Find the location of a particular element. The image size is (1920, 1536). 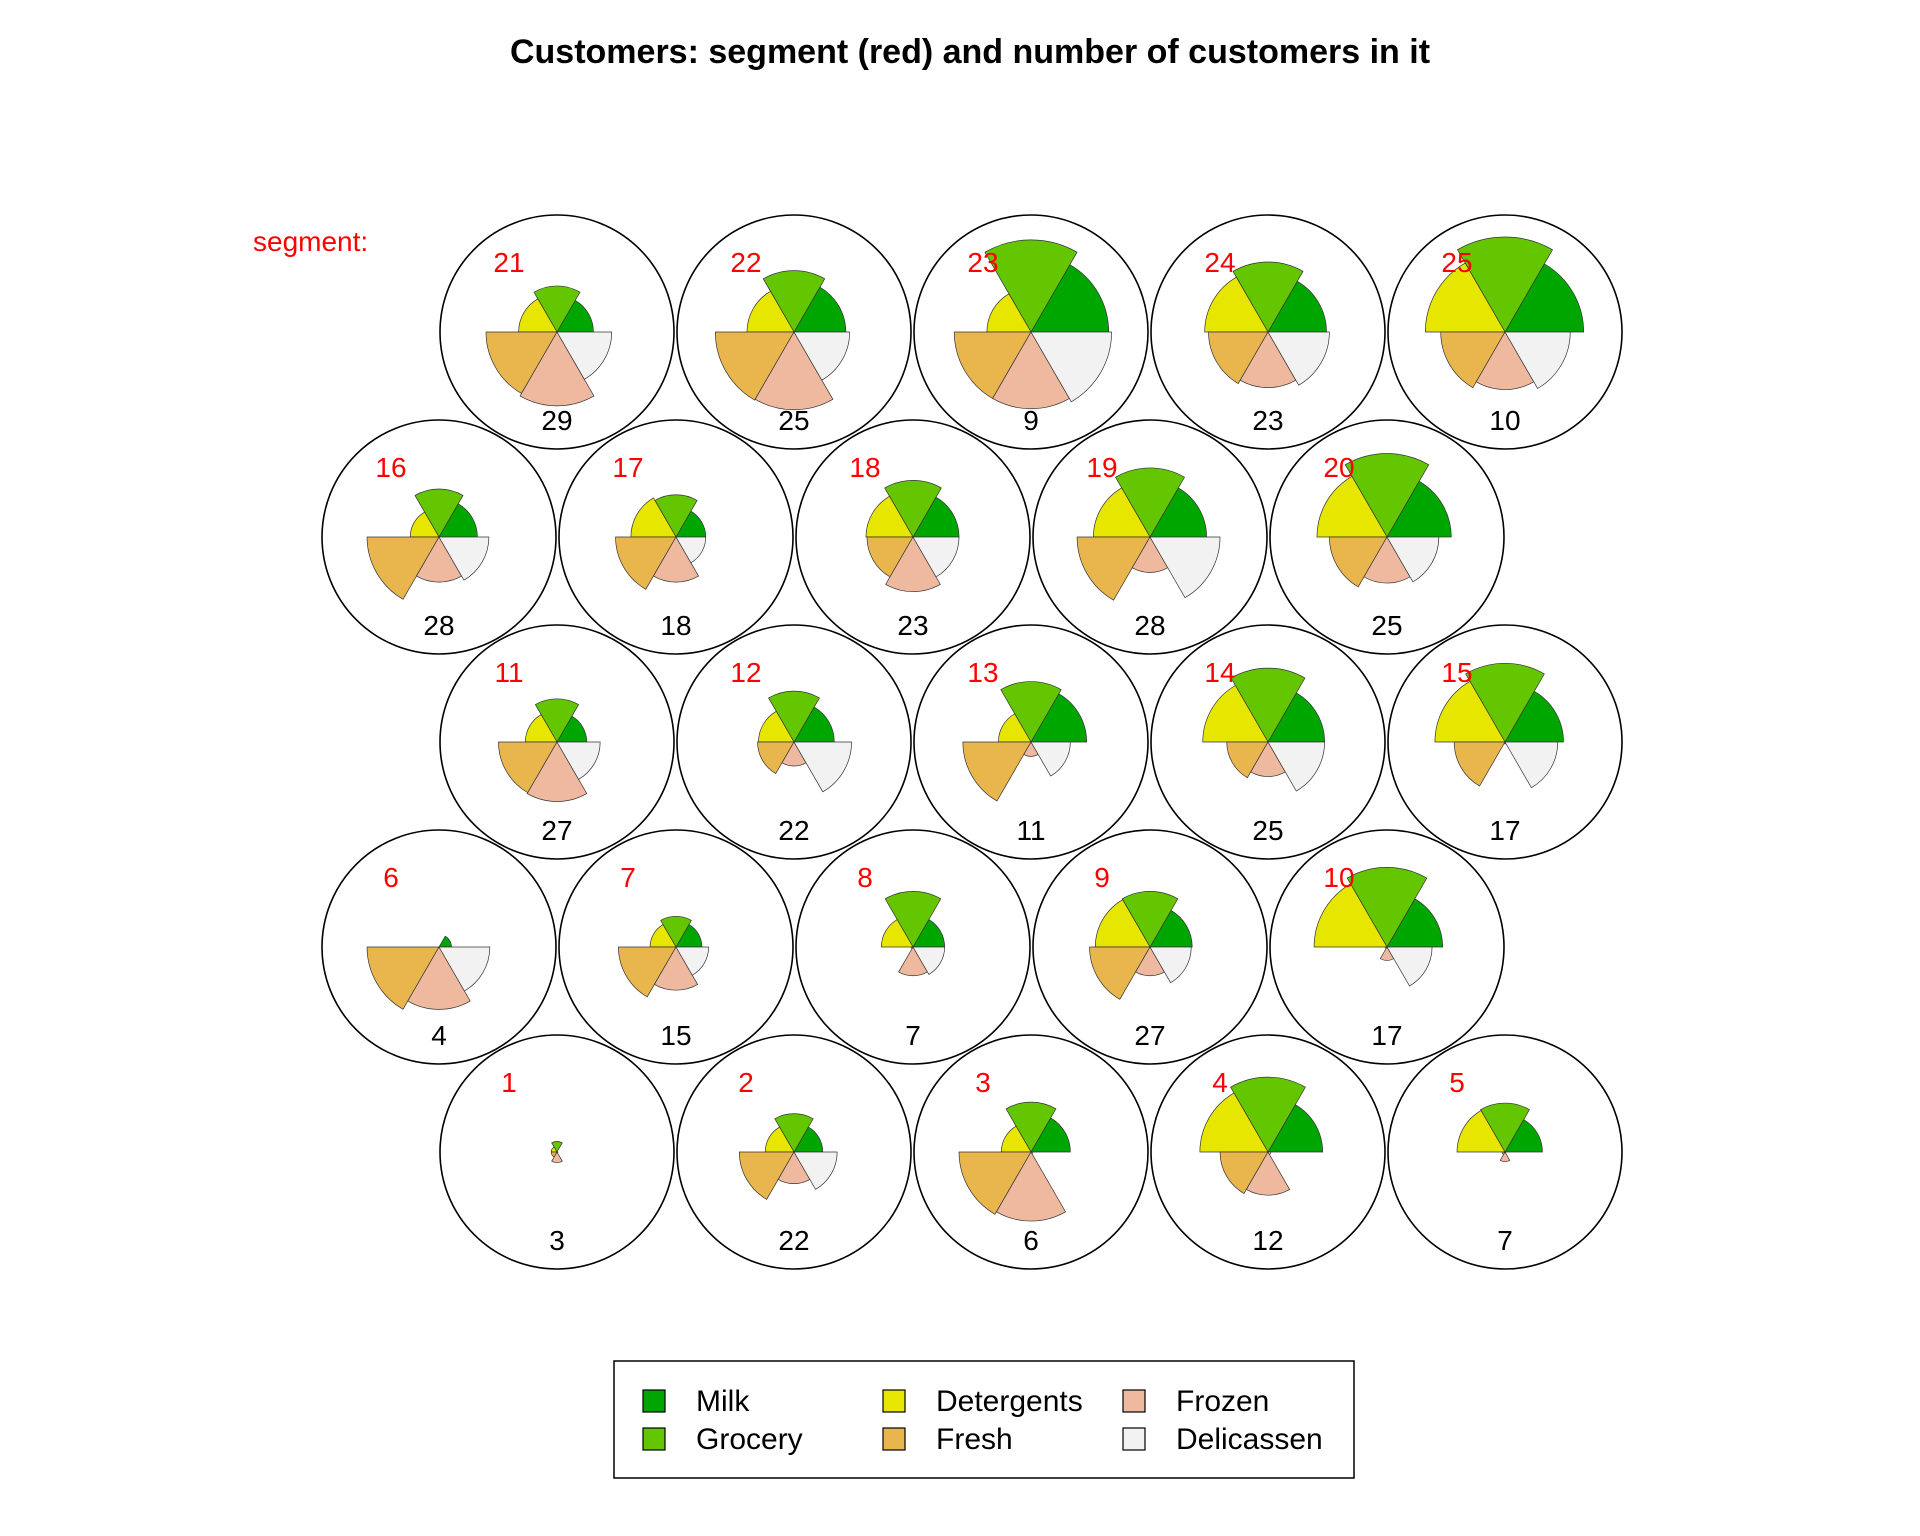

segment-number: 18 is located at coordinates (864, 467).